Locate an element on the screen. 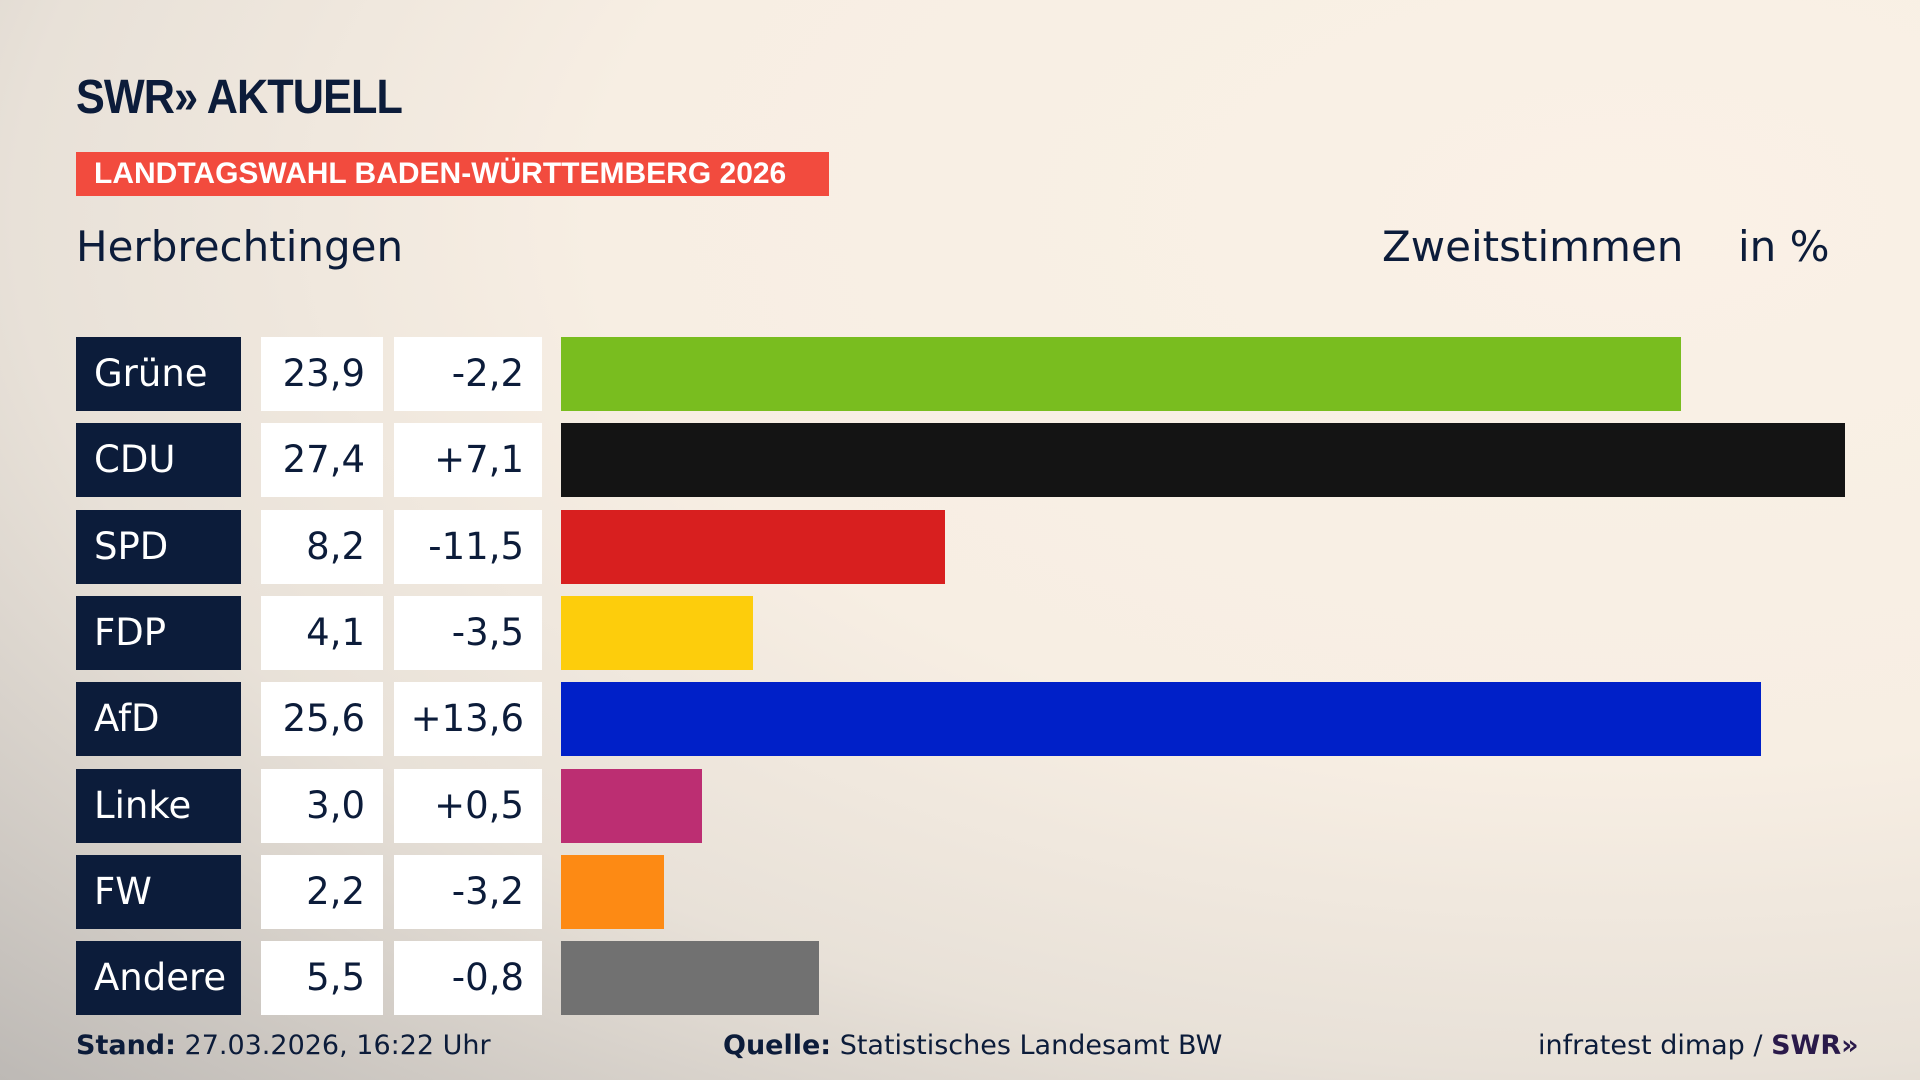 The height and width of the screenshot is (1080, 1920). credit-text: infratest dimap / SWR» is located at coordinates (1698, 1045).